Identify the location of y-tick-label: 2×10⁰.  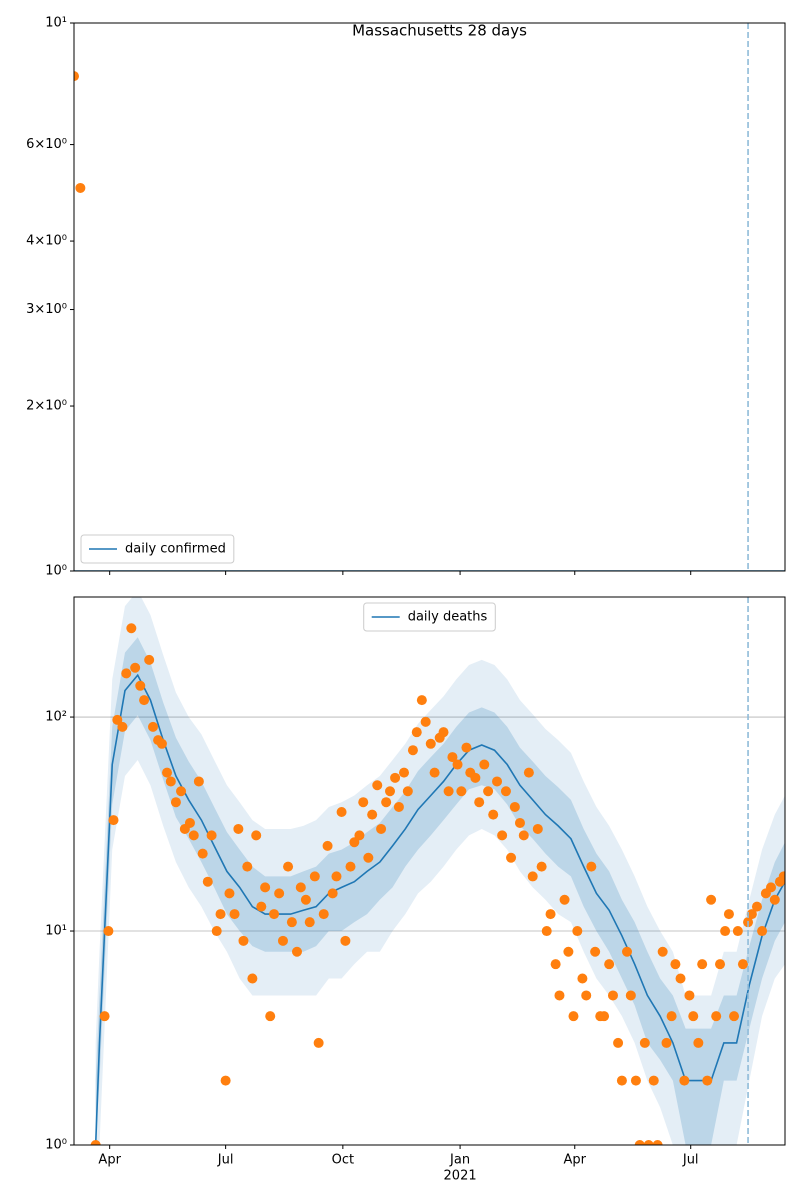
(46, 406).